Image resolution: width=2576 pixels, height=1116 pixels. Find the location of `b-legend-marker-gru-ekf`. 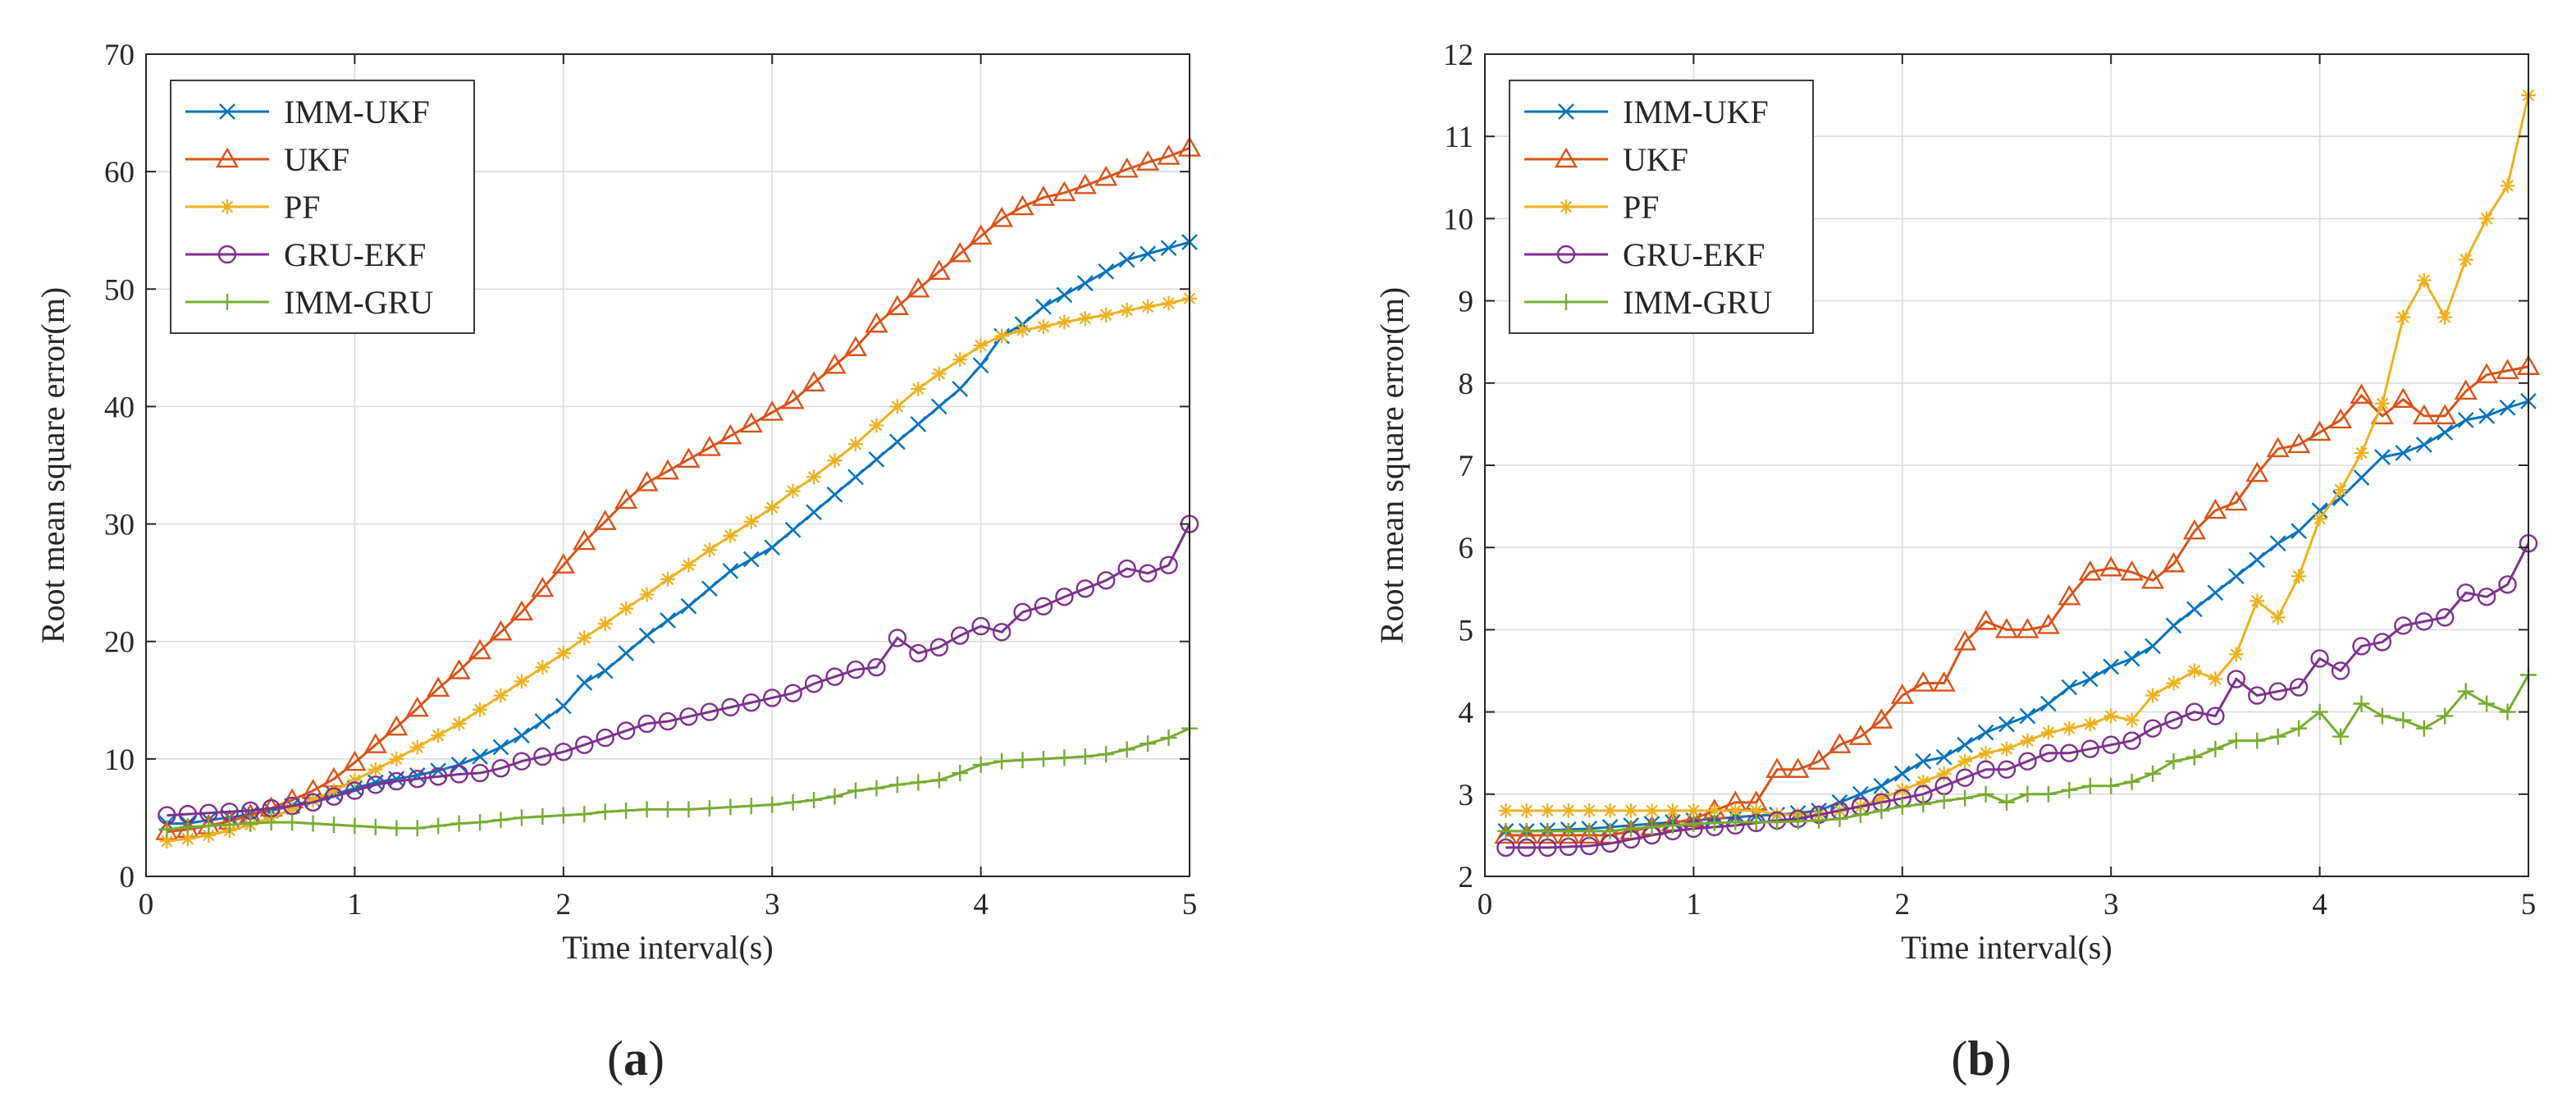

b-legend-marker-gru-ekf is located at coordinates (1566, 254).